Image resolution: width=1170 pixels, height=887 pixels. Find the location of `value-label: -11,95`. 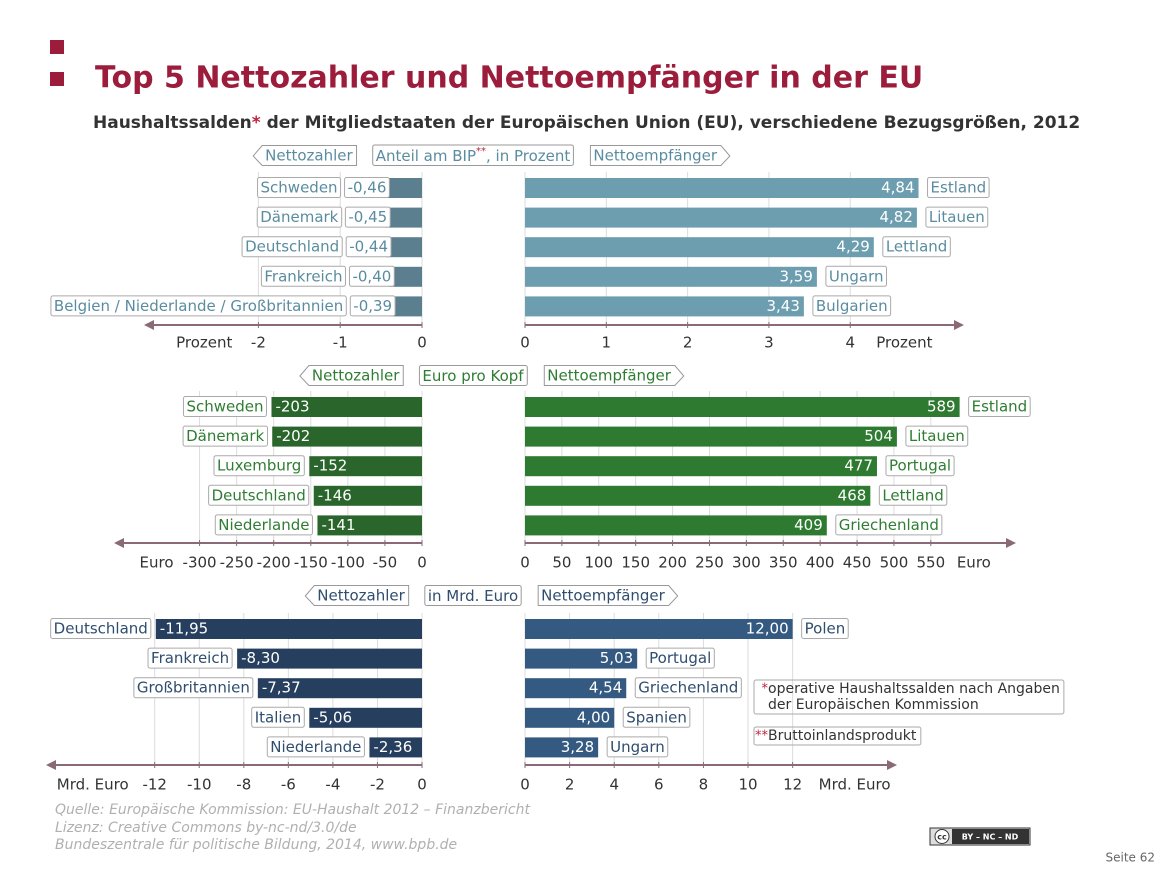

value-label: -11,95 is located at coordinates (184, 629).